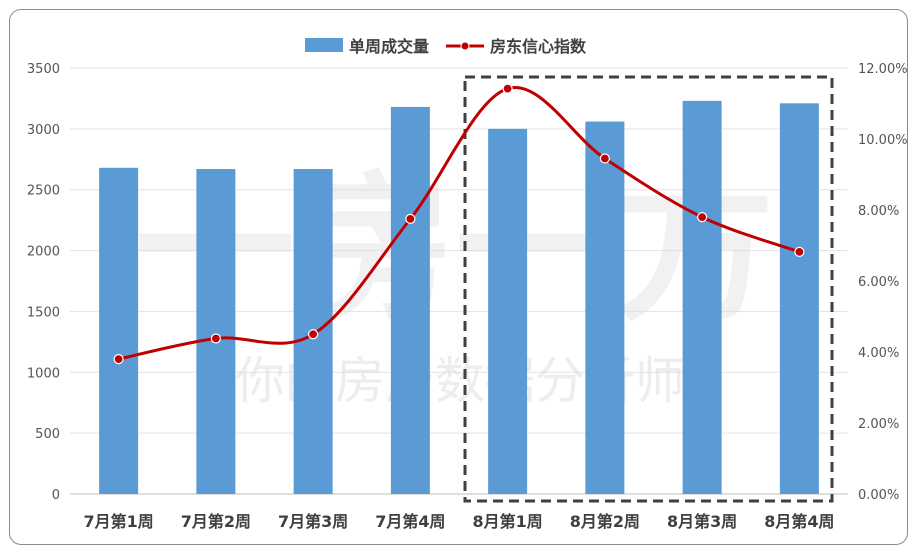  I want to click on y-left-tick-label: 3000, so click(43, 130).